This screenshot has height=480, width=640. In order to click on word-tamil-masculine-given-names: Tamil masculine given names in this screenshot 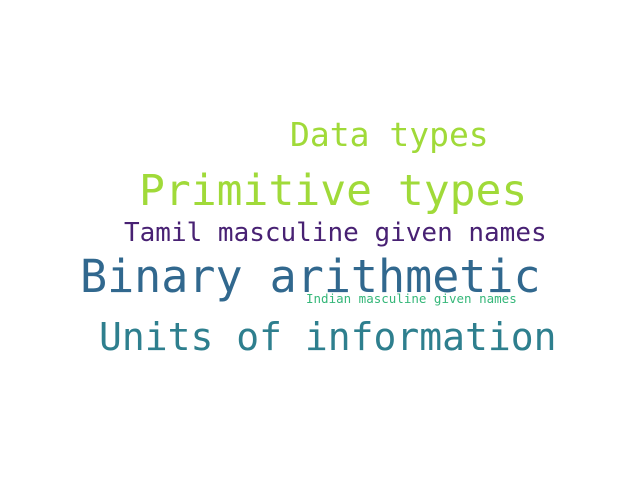, I will do `click(335, 233)`.